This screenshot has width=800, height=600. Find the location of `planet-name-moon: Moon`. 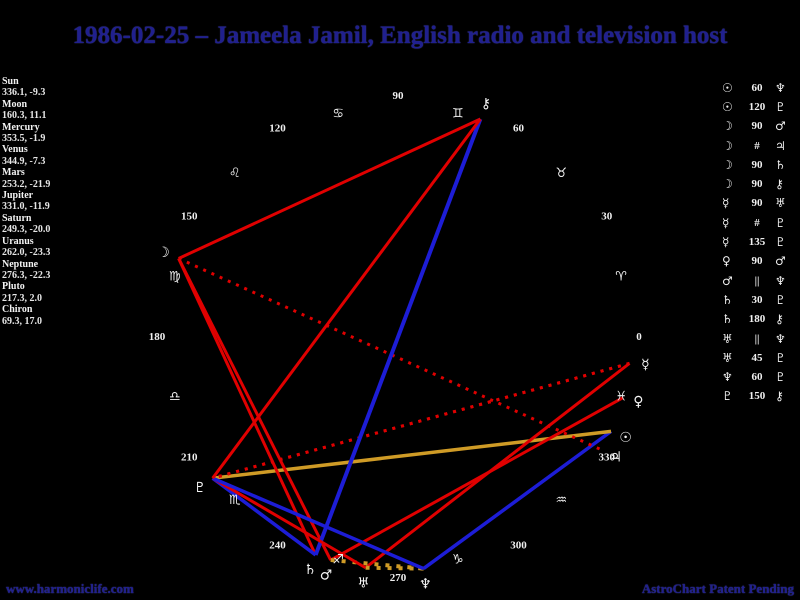

planet-name-moon: Moon is located at coordinates (14, 104).